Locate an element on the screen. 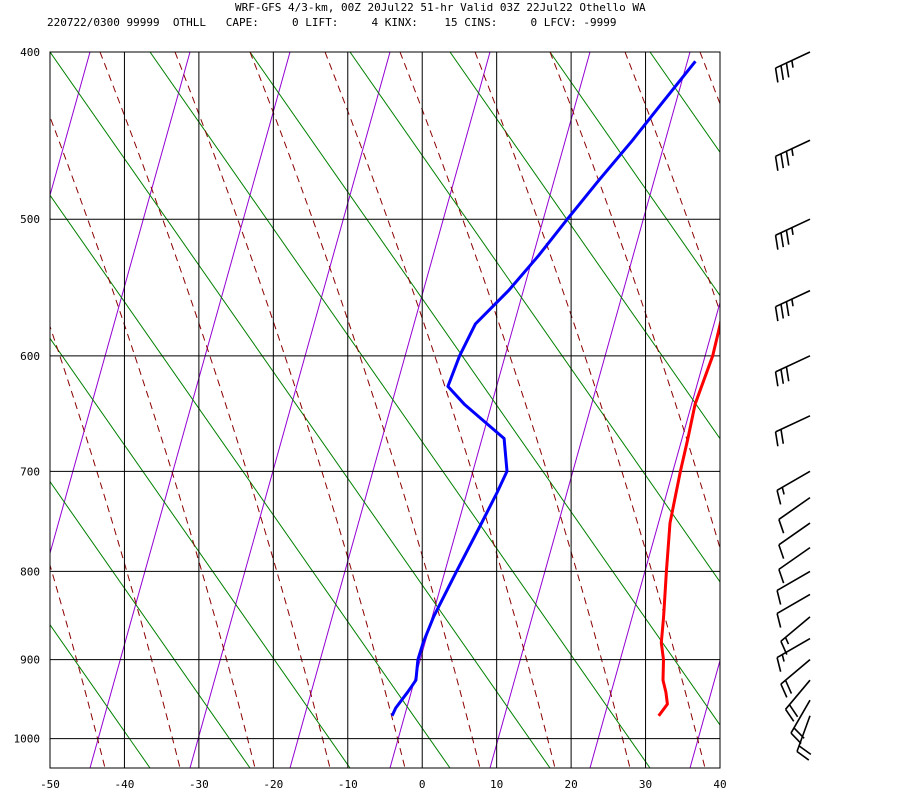 This screenshot has height=800, width=900. x-tick-label: 40 is located at coordinates (719, 784).